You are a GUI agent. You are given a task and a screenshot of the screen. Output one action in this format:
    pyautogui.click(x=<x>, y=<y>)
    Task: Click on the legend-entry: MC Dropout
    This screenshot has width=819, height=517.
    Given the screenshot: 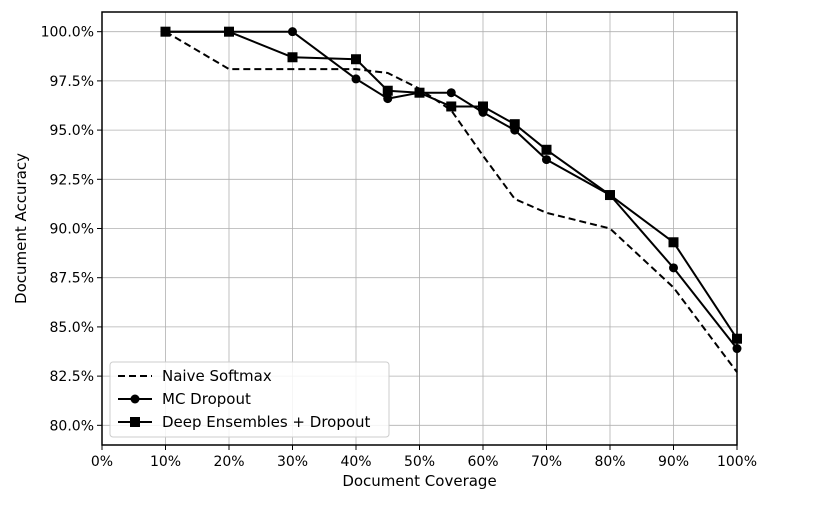 What is the action you would take?
    pyautogui.click(x=184, y=399)
    